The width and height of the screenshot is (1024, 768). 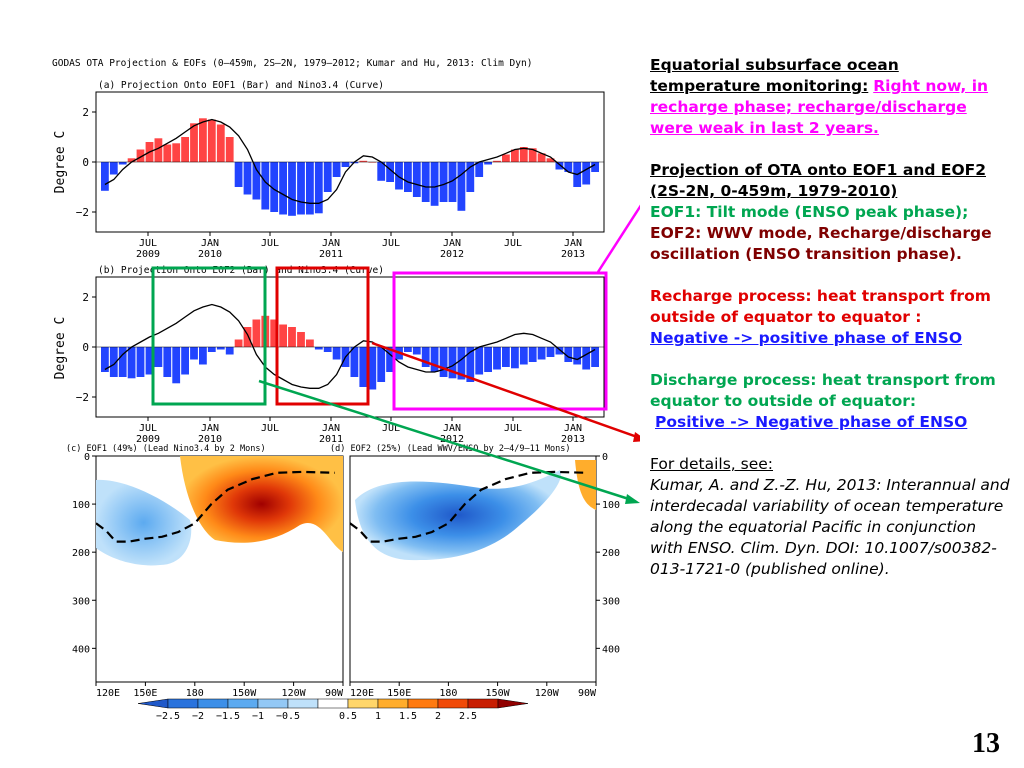 What do you see at coordinates (608, 553) in the screenshot?
I see `panel-d-yticks: 0 100 200 300 400` at bounding box center [608, 553].